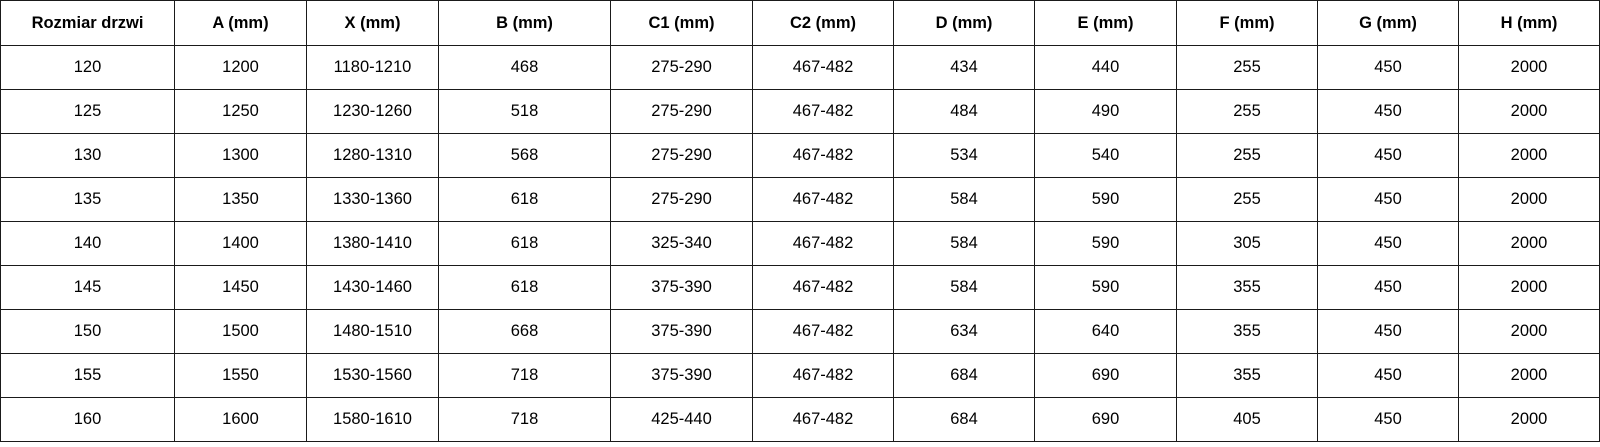 The height and width of the screenshot is (447, 1600). Describe the element at coordinates (1105, 23) in the screenshot. I see `column-header: E (mm)` at that location.